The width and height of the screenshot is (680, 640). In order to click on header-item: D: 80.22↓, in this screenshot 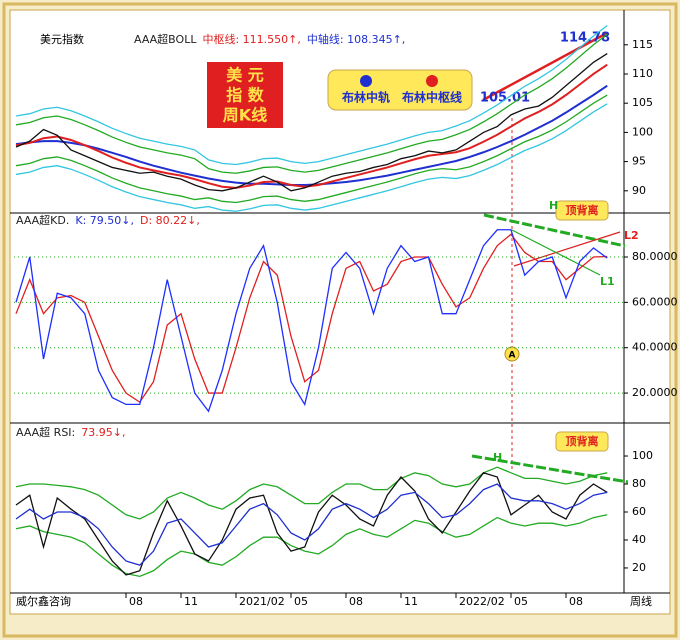, I will do `click(170, 220)`.